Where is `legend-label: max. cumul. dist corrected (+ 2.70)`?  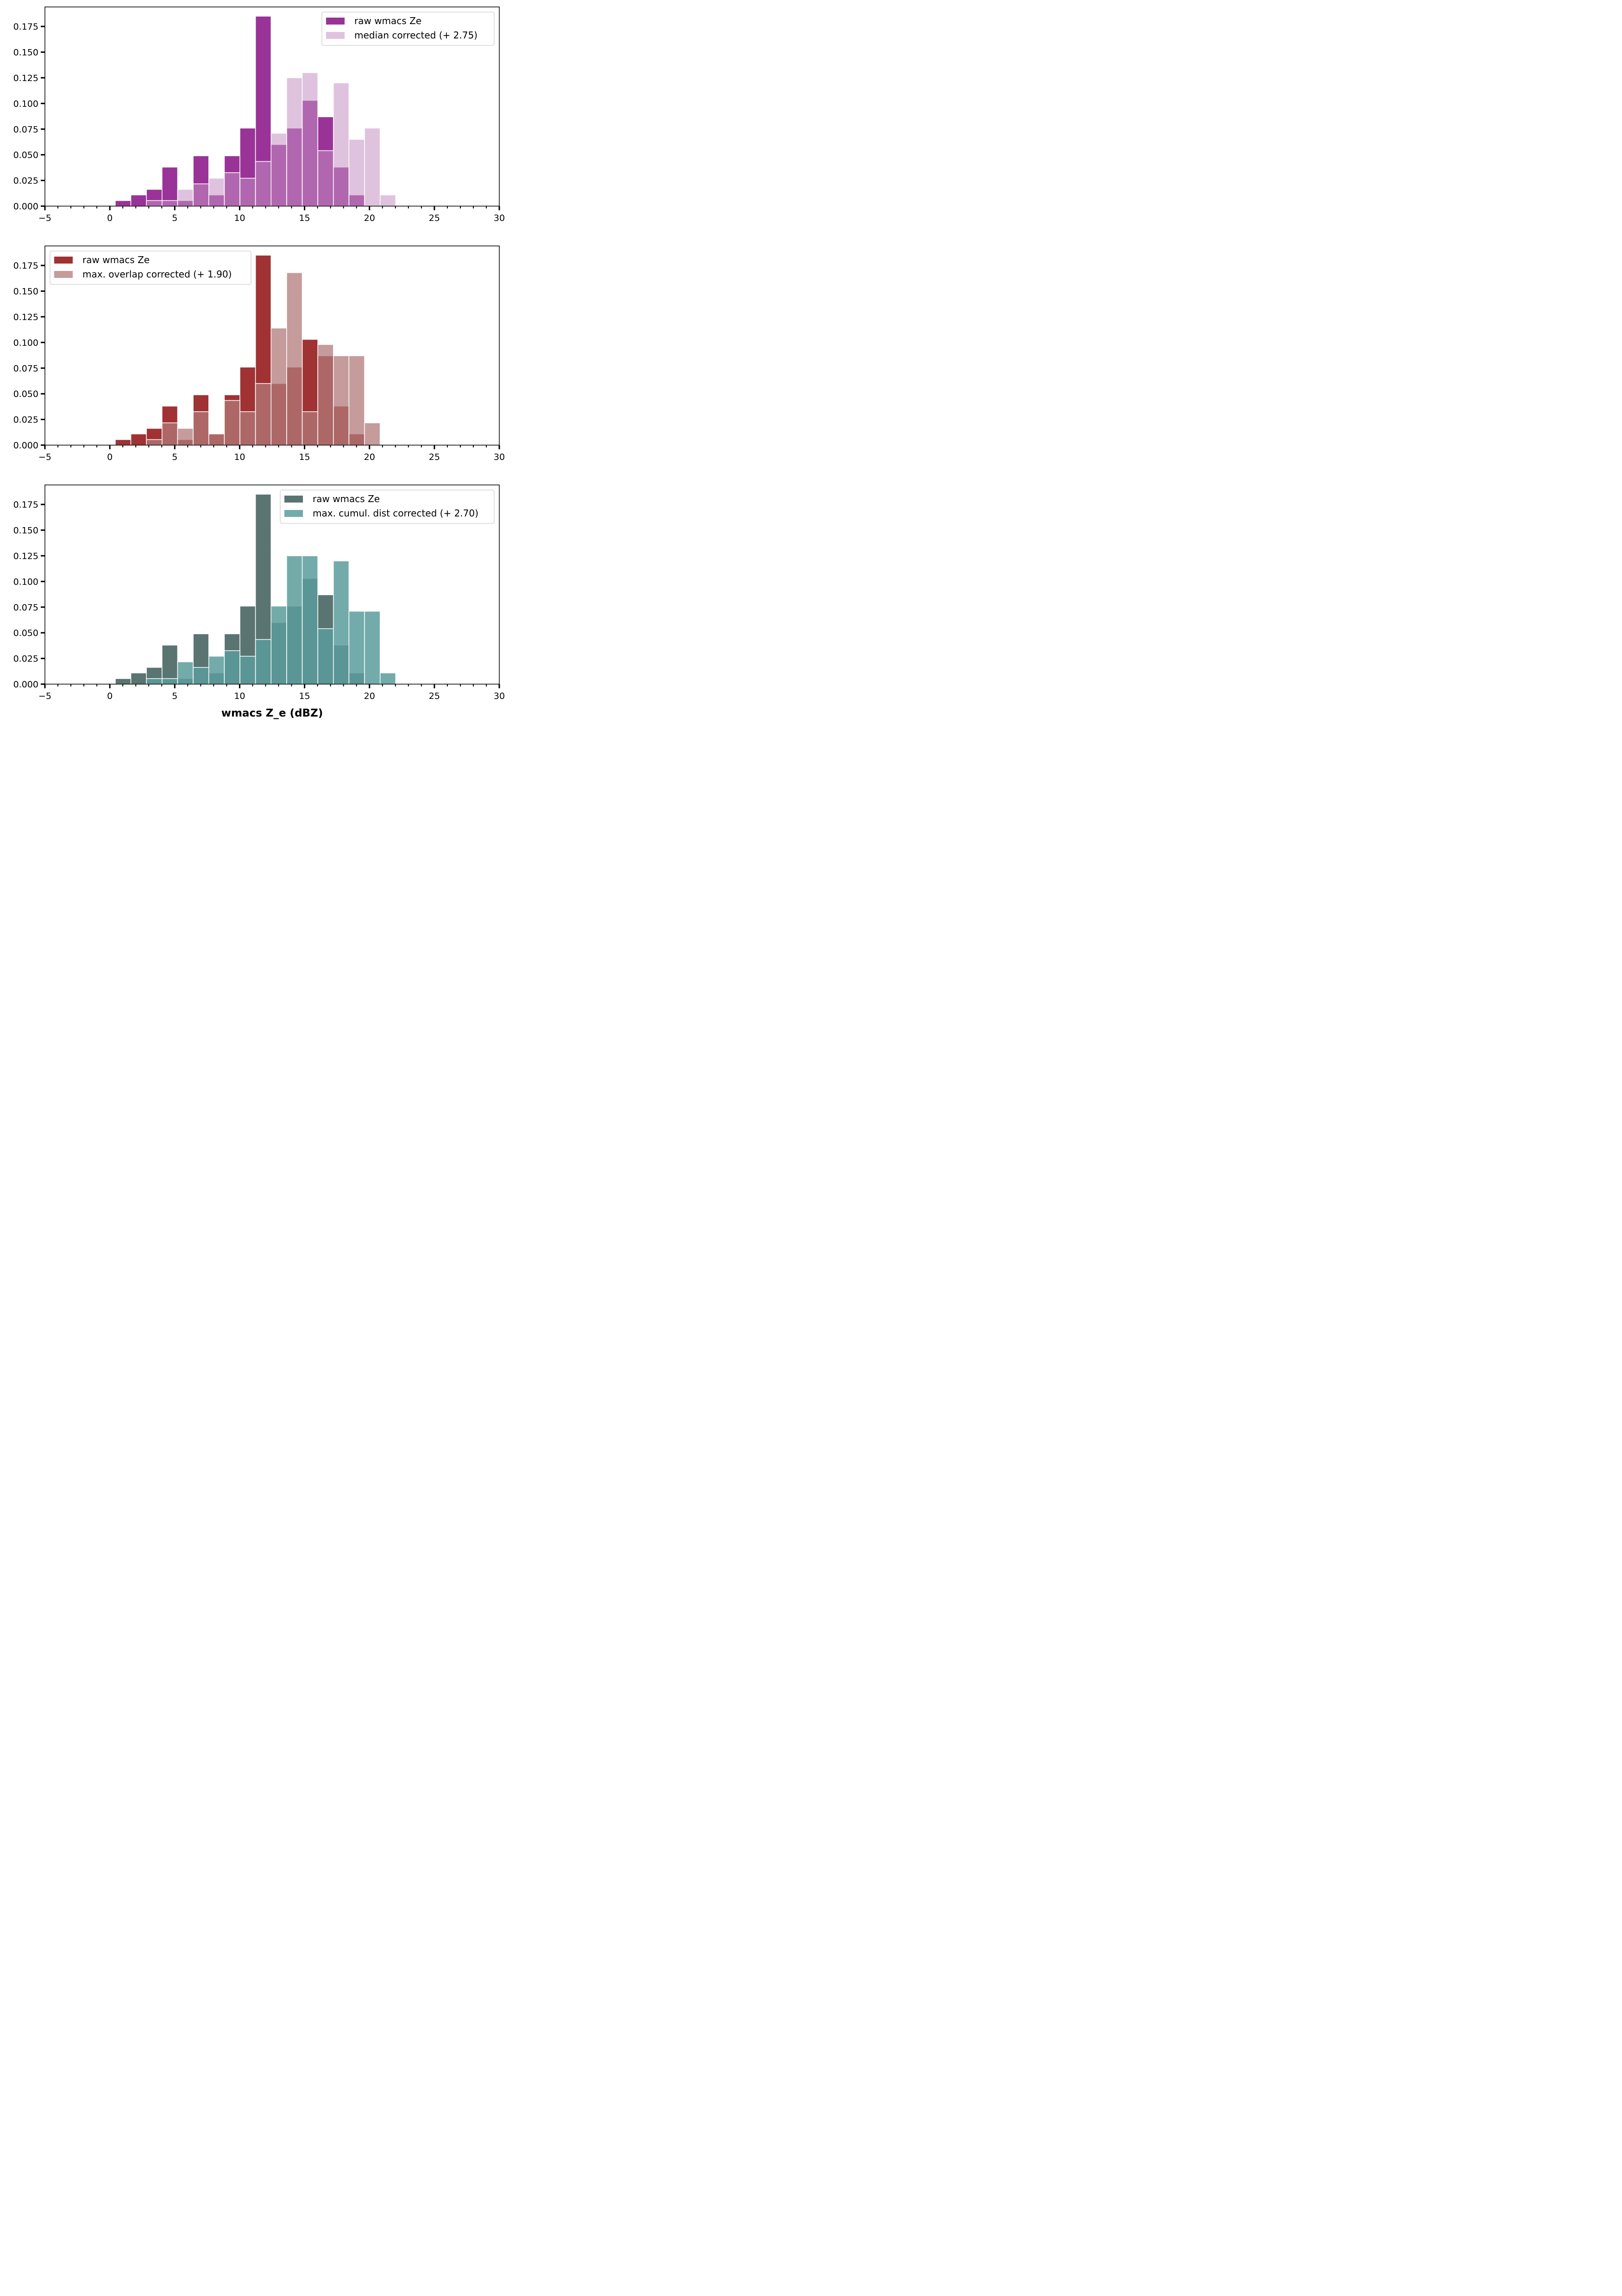
legend-label: max. cumul. dist corrected (+ 2.70) is located at coordinates (395, 513).